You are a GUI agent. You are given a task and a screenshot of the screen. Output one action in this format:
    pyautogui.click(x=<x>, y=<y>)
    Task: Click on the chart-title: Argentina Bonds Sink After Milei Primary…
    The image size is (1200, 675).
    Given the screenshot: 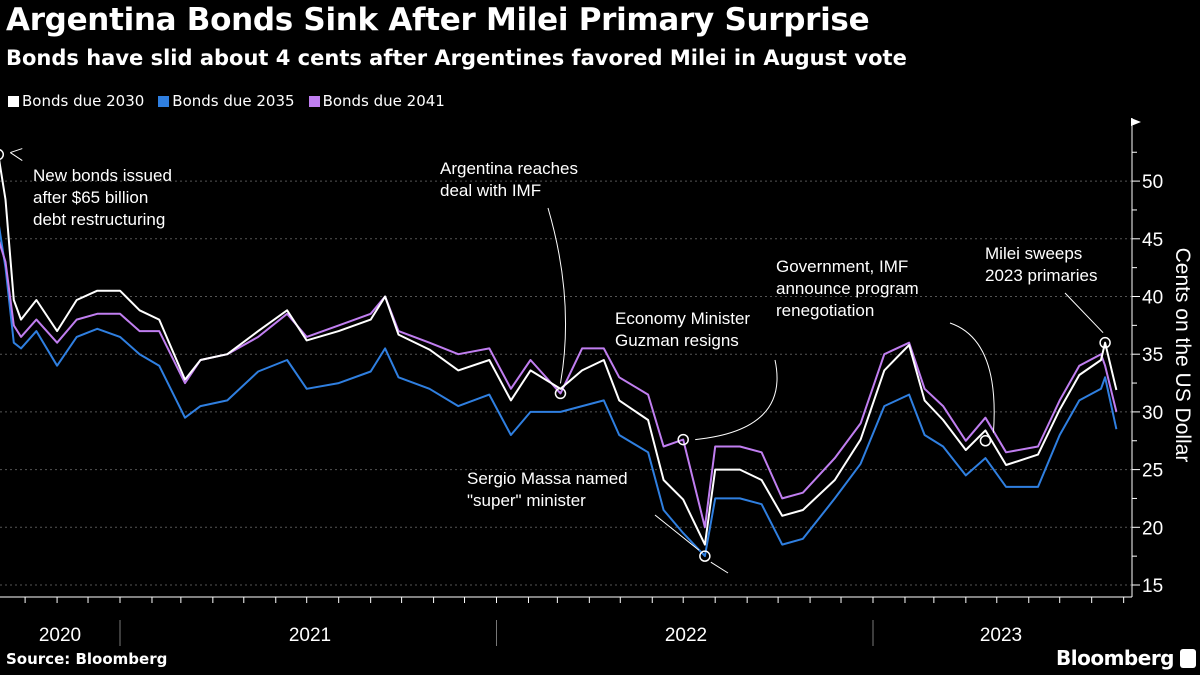 What is the action you would take?
    pyautogui.click(x=438, y=20)
    